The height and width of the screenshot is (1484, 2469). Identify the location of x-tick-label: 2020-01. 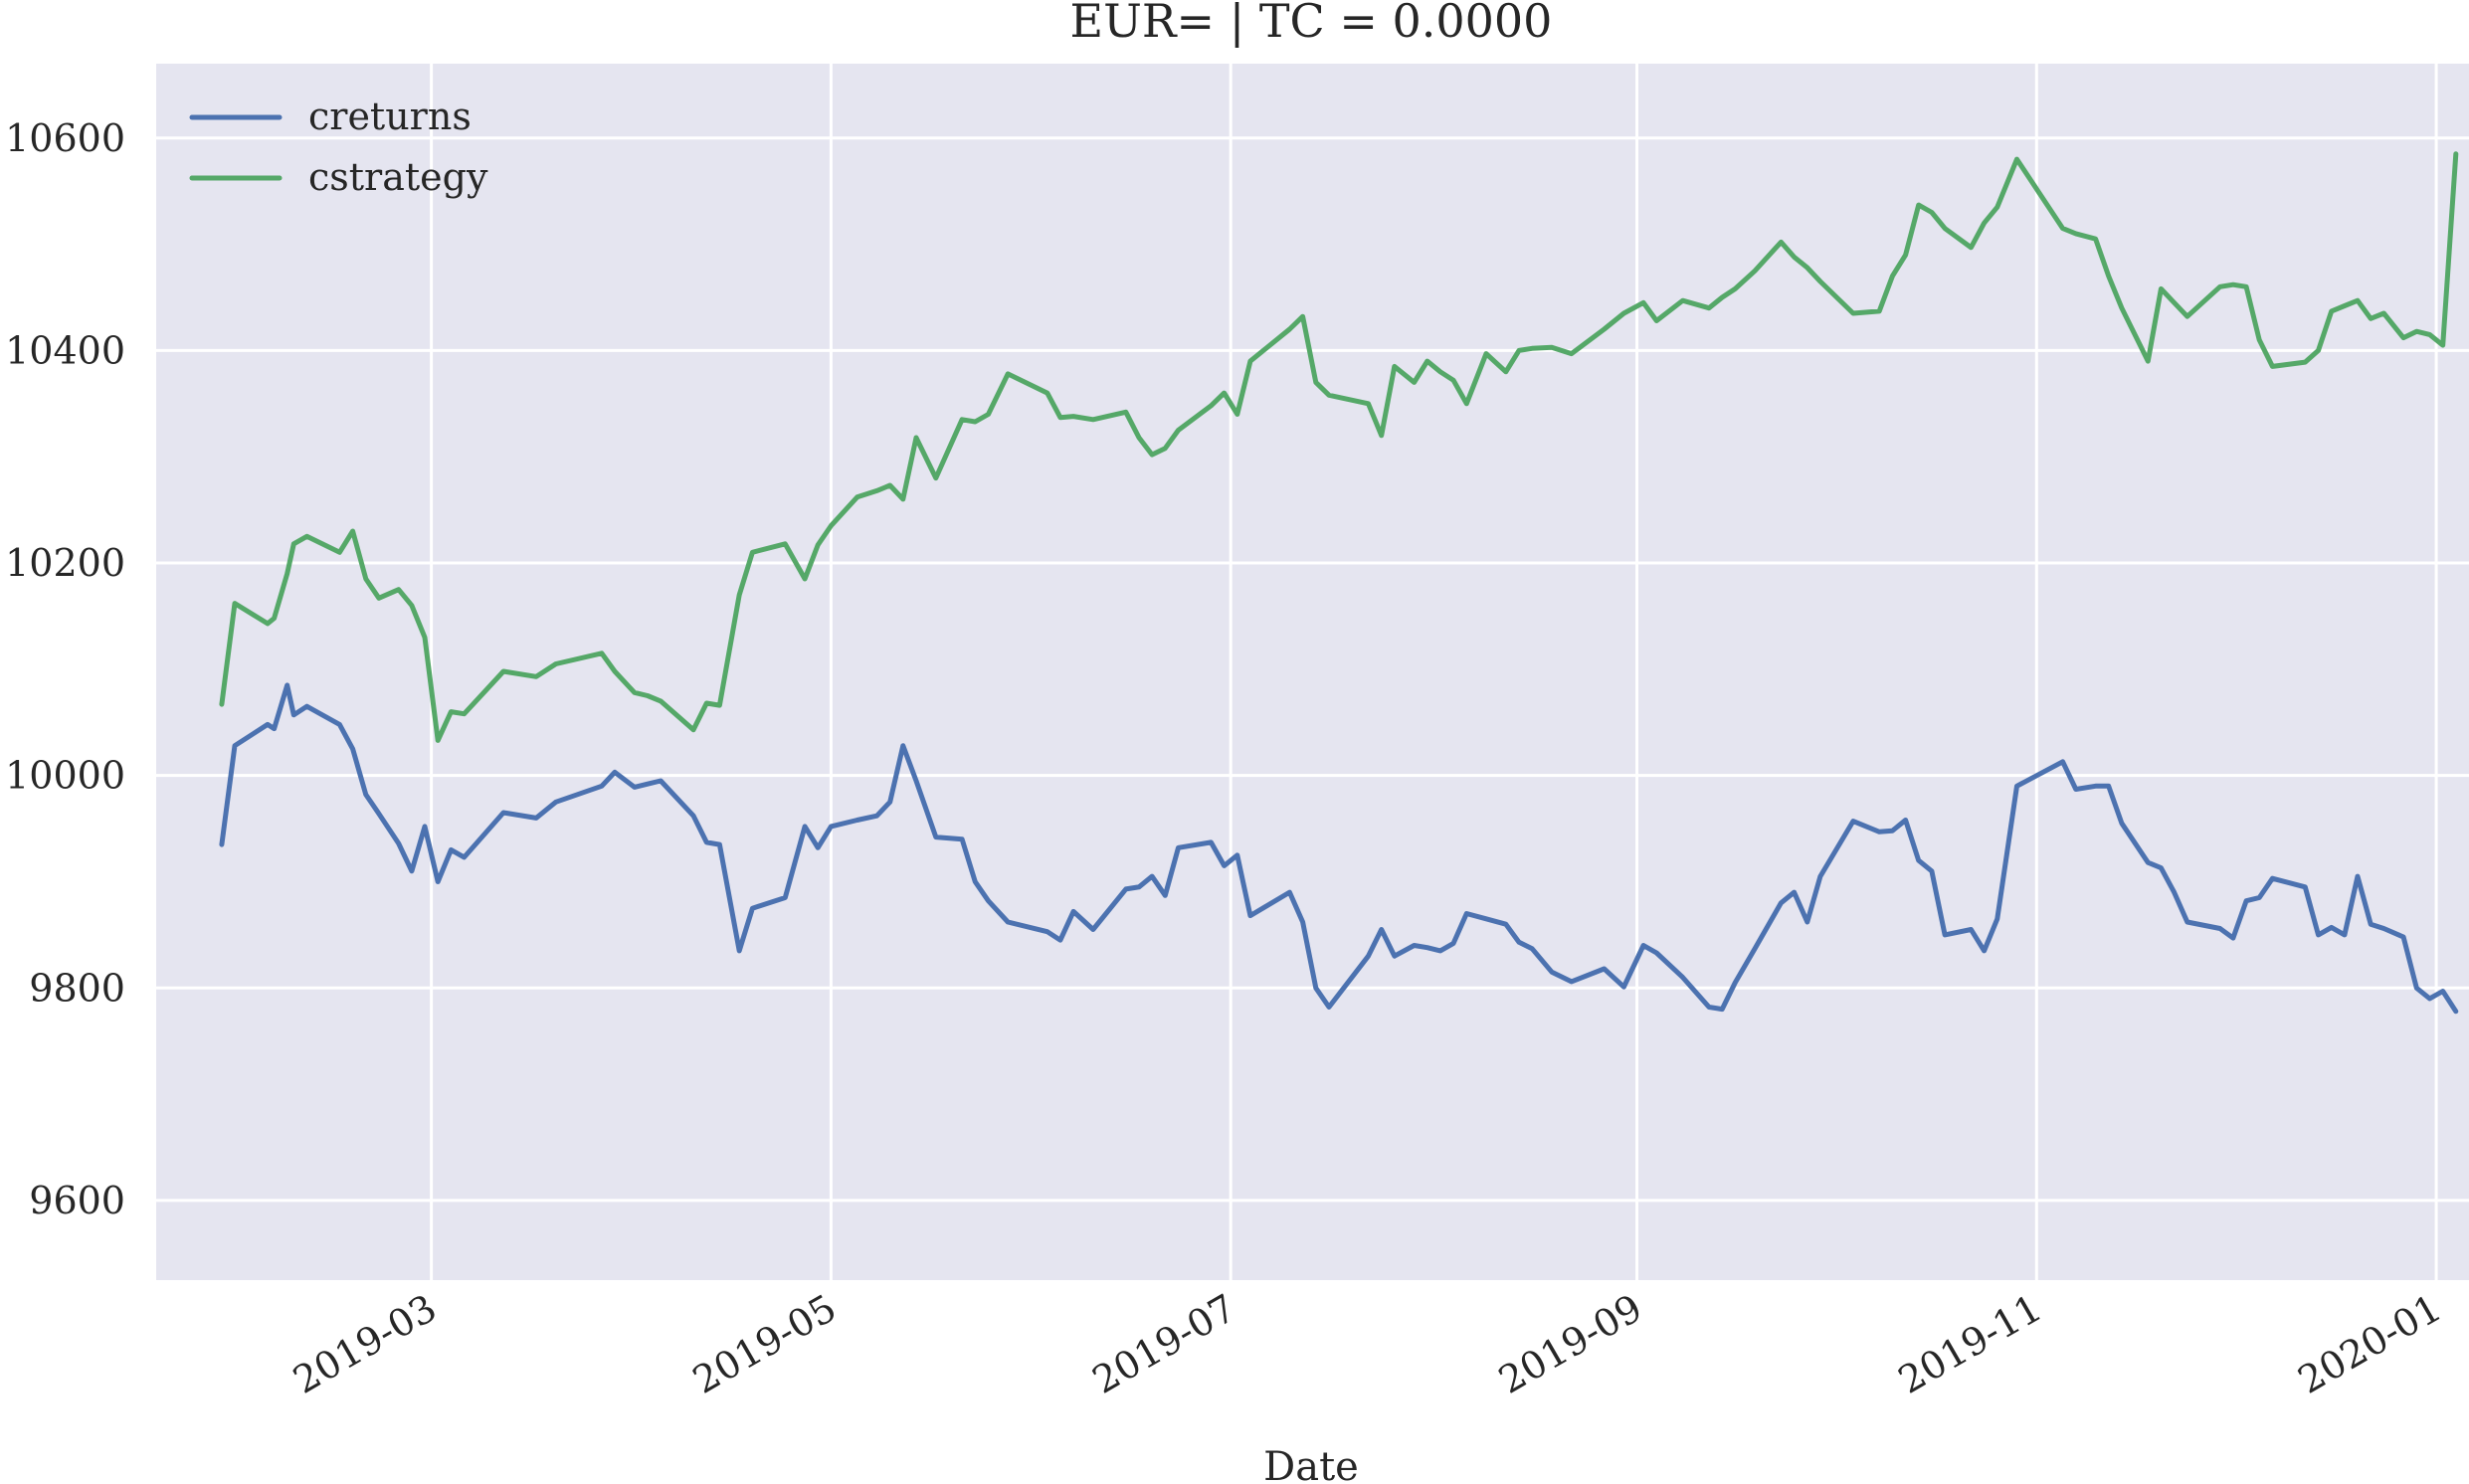
(2370, 1344).